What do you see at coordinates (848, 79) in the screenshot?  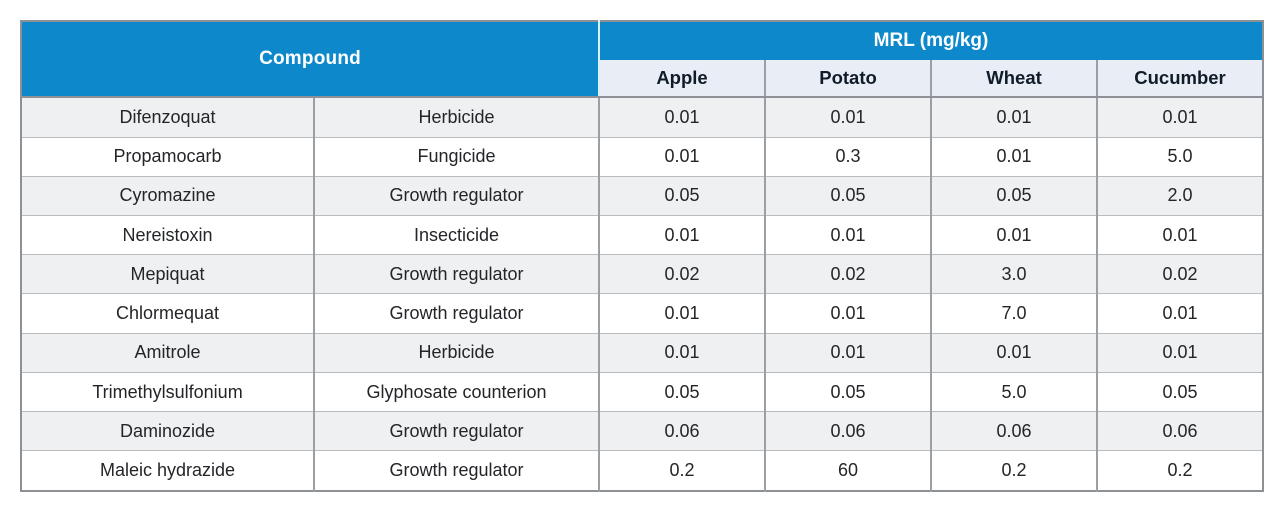 I see `crop-column-header-potato: Potato` at bounding box center [848, 79].